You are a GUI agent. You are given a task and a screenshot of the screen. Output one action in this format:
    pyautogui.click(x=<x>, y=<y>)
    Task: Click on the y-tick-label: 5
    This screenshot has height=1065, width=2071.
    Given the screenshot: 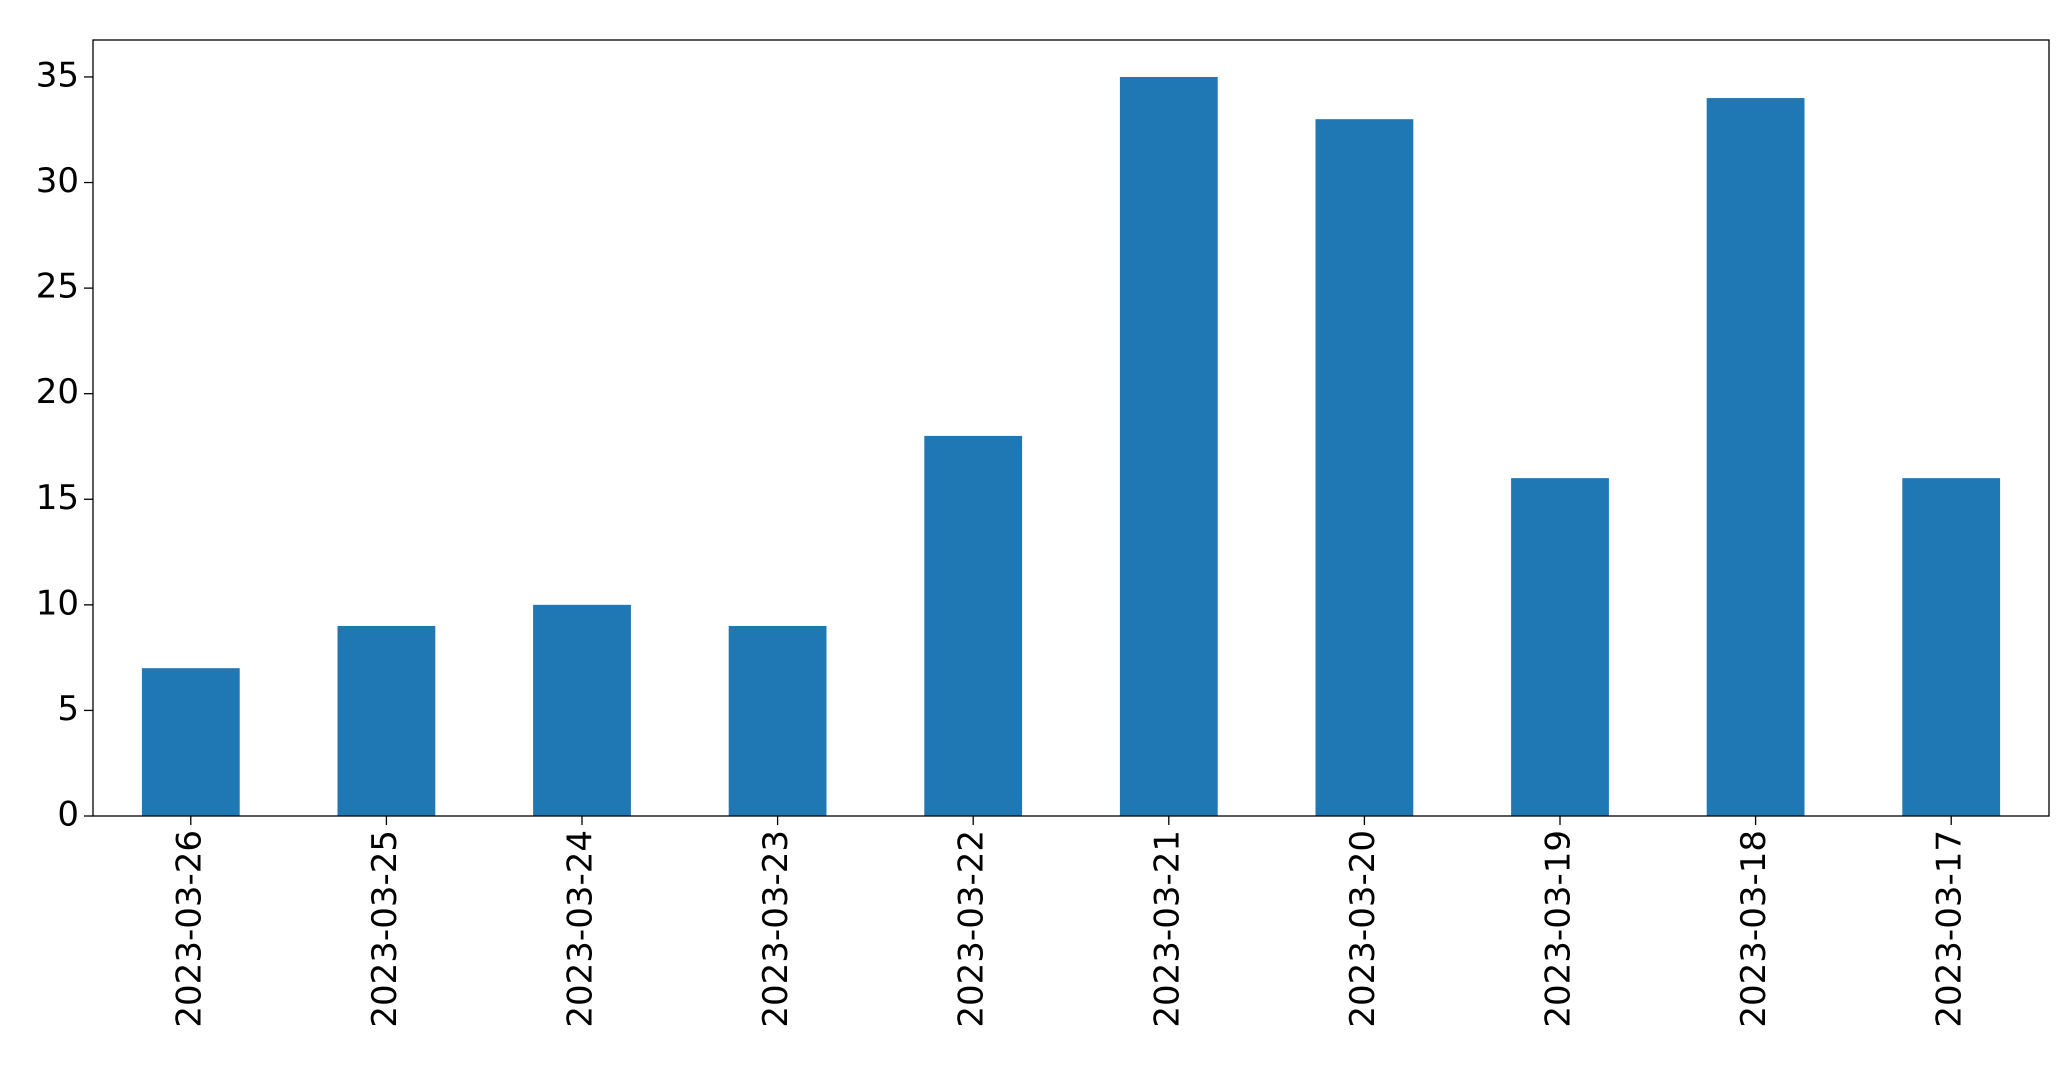 What is the action you would take?
    pyautogui.click(x=68, y=709)
    